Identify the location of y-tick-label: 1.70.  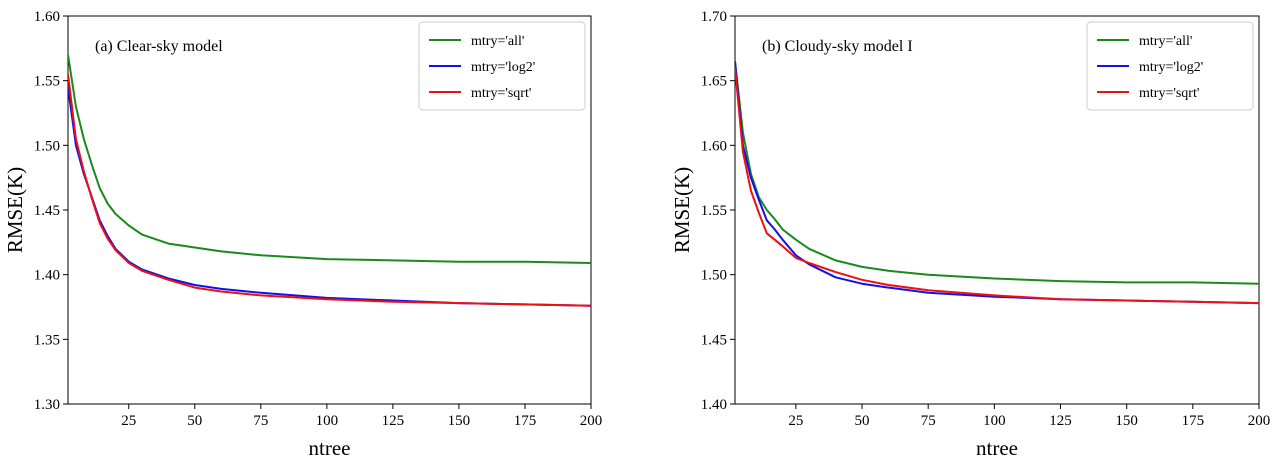
(714, 17).